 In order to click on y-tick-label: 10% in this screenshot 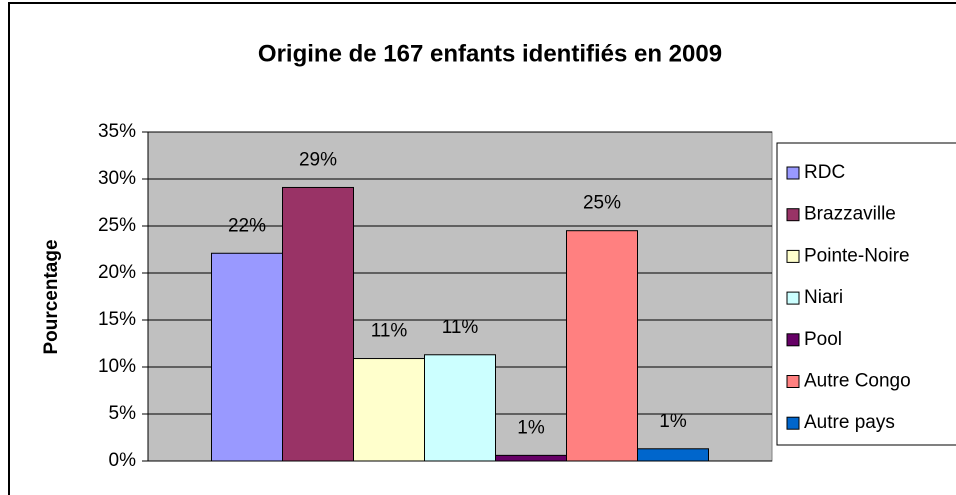, I will do `click(117, 366)`.